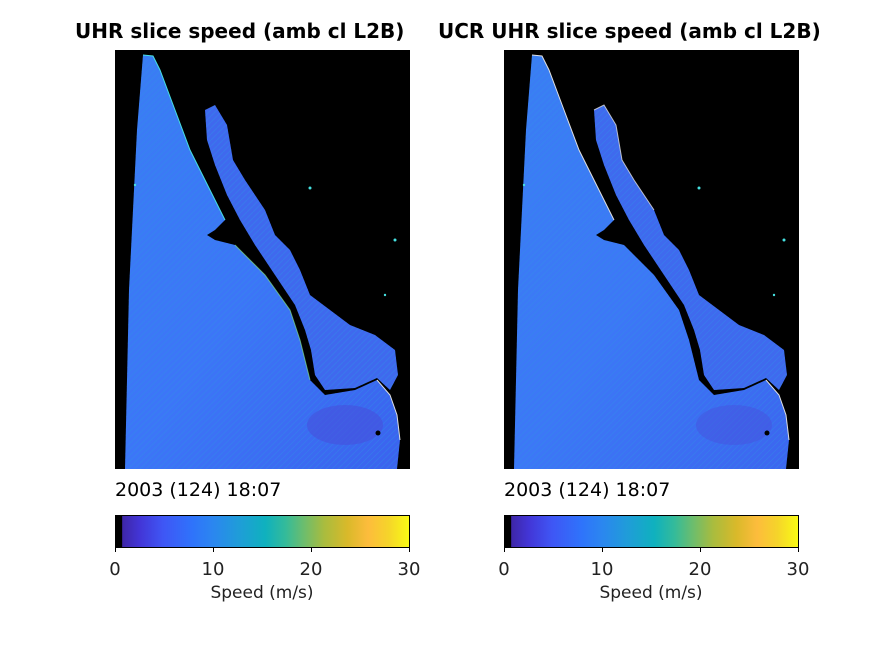 The width and height of the screenshot is (884, 663). I want to click on left-timestamp: 2003 (124) 18:07, so click(198, 490).